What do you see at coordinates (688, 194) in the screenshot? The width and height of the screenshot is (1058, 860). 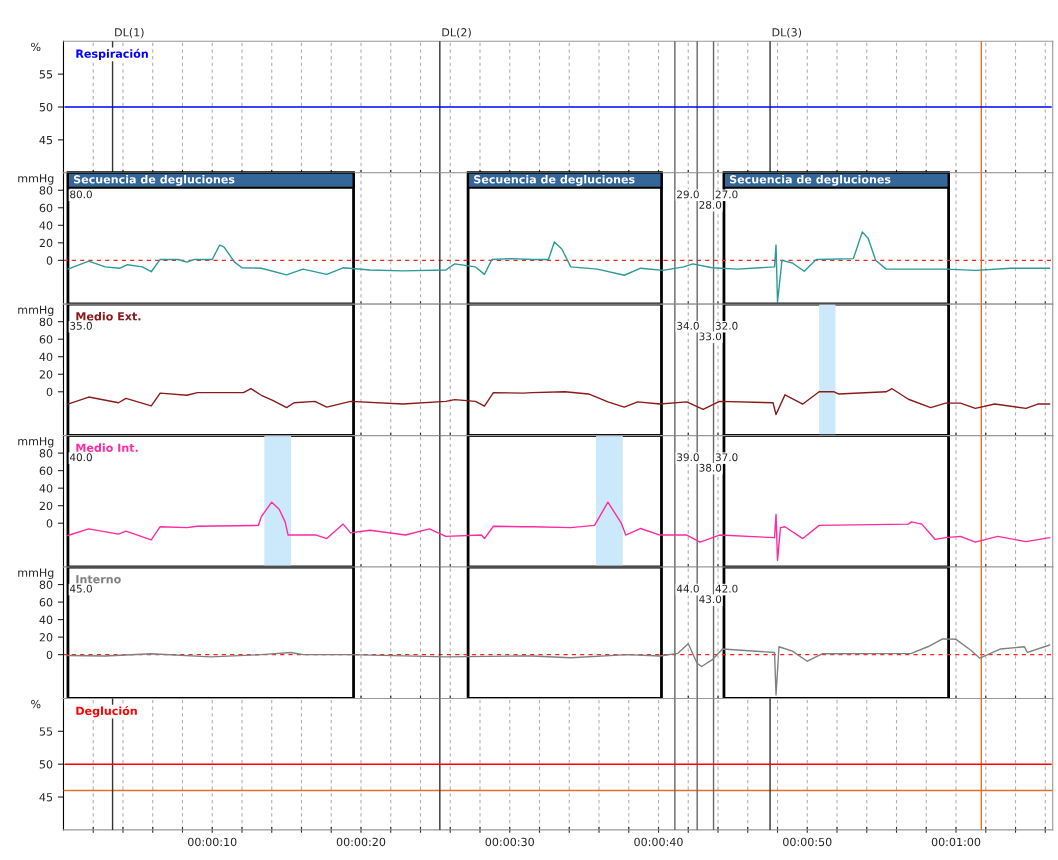 I see `annotation: 29.0` at bounding box center [688, 194].